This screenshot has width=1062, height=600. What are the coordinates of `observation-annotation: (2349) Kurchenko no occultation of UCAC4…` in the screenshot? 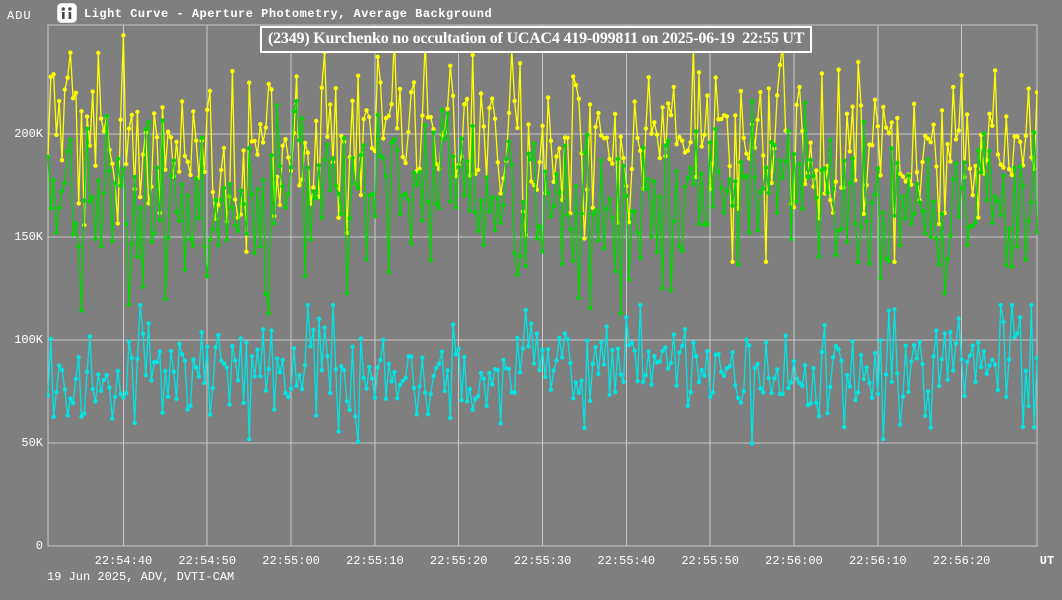 It's located at (536, 39).